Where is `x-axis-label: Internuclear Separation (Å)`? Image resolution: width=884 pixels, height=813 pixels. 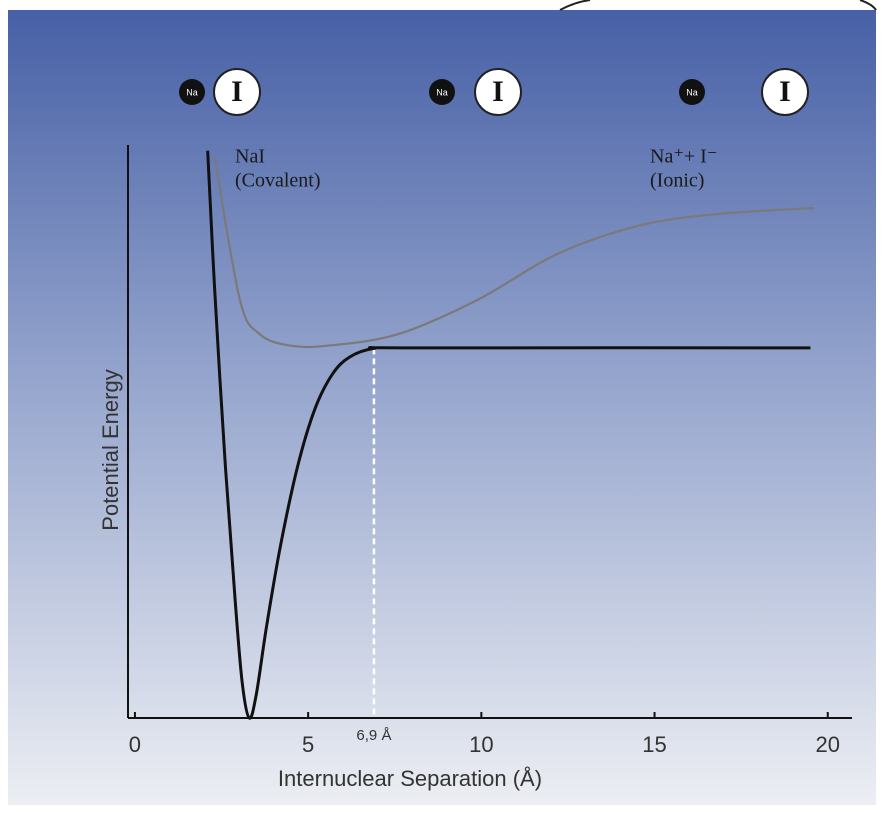
x-axis-label: Internuclear Separation (Å) is located at coordinates (410, 778).